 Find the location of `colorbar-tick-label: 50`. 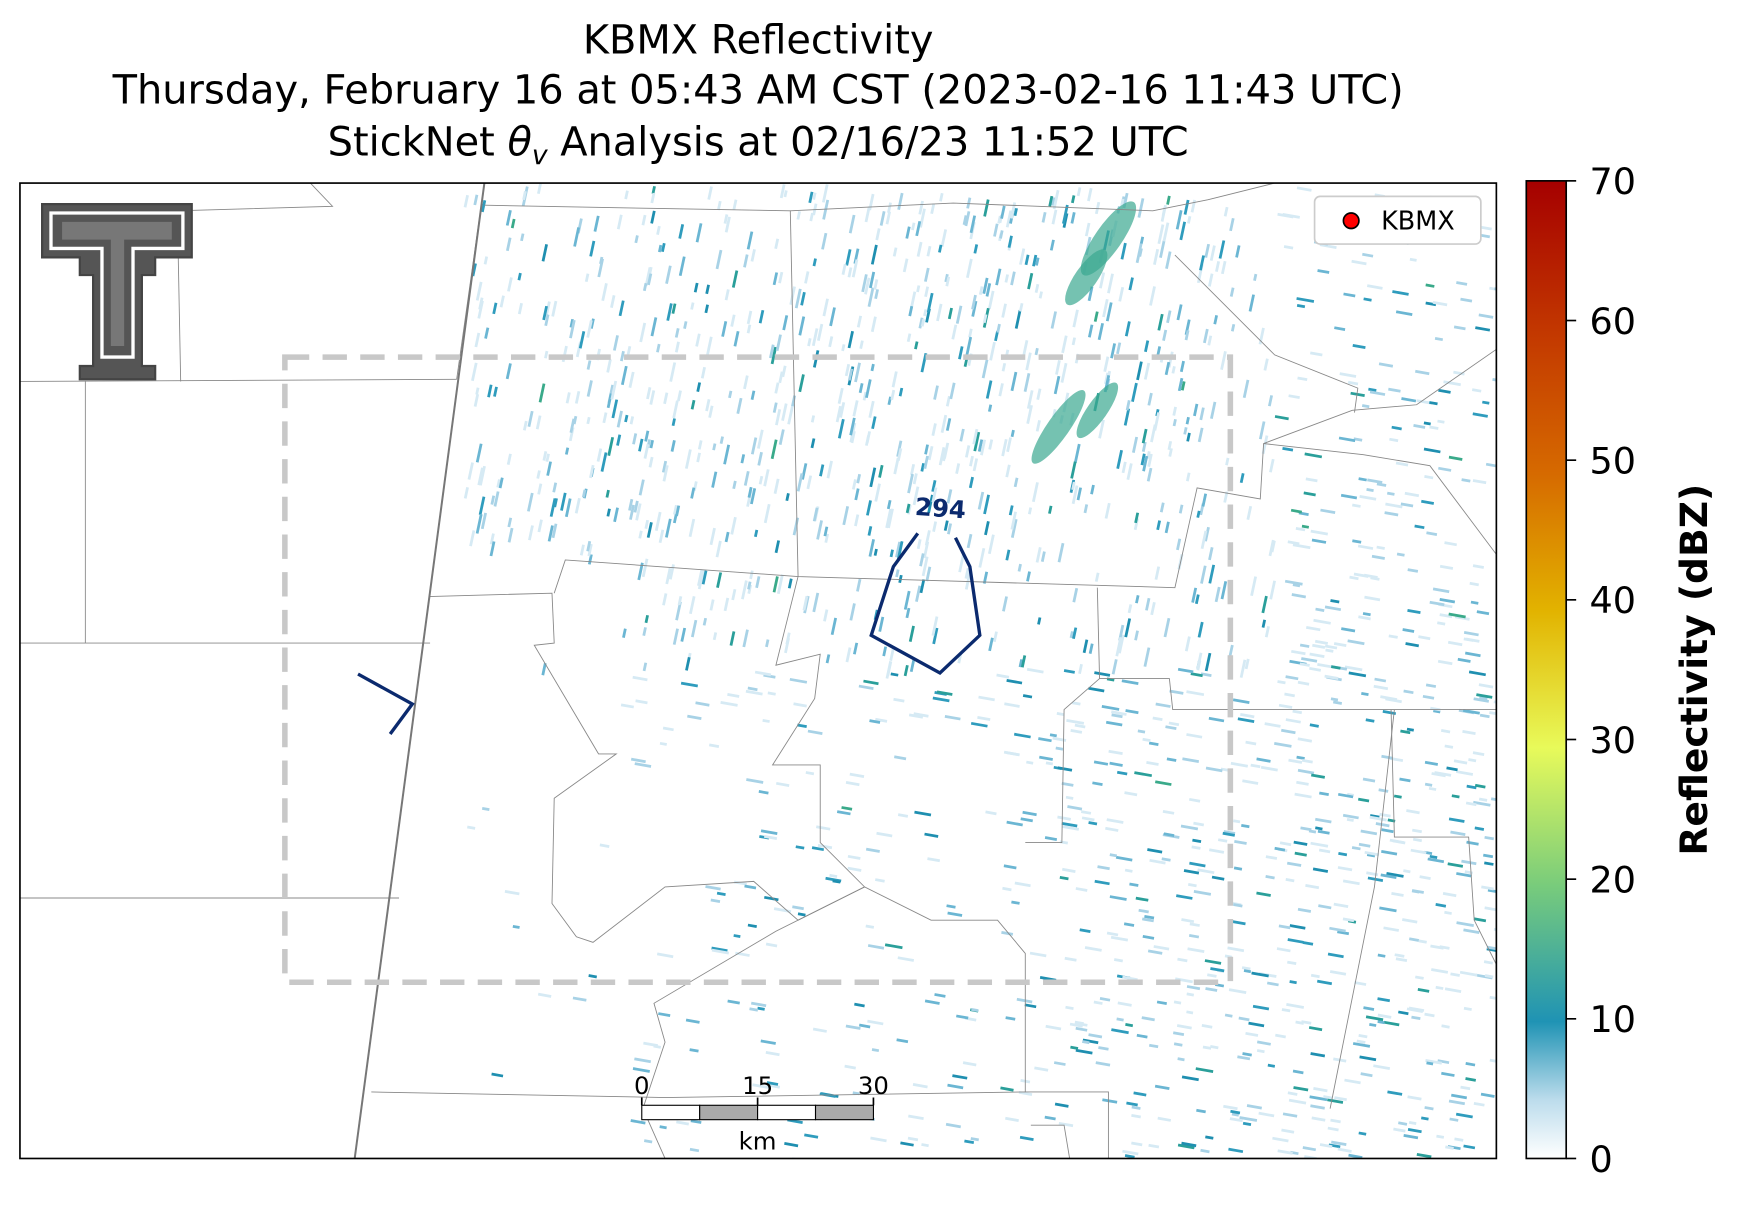

colorbar-tick-label: 50 is located at coordinates (1612, 460).